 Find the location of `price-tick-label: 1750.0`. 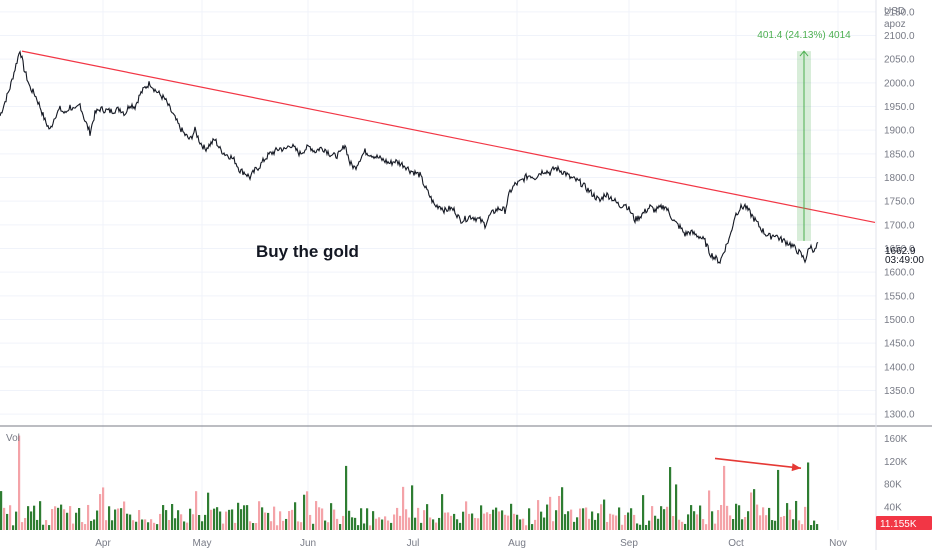

price-tick-label: 1750.0 is located at coordinates (899, 202).